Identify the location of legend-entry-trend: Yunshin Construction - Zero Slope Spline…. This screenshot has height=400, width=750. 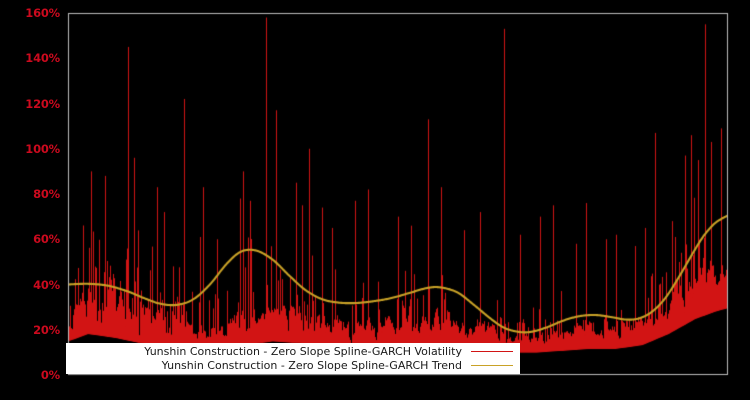
(293, 366).